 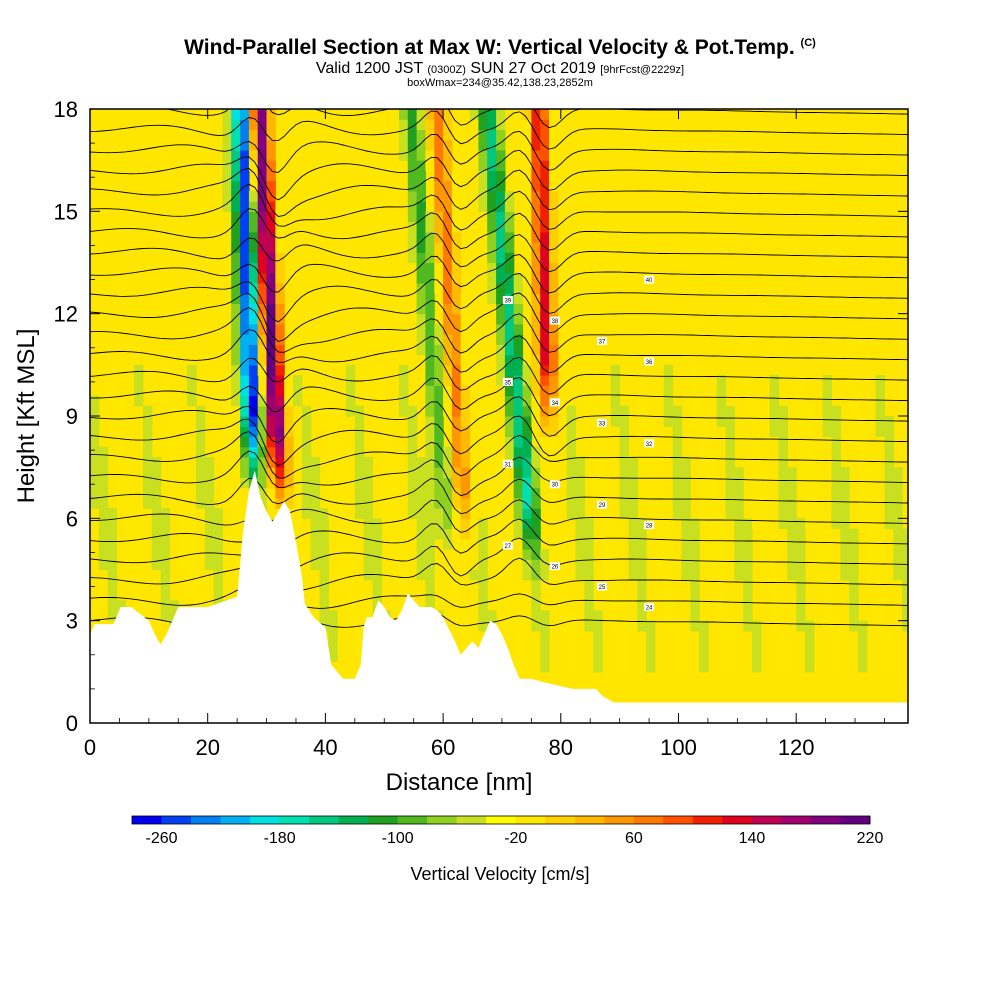 What do you see at coordinates (90, 747) in the screenshot?
I see `x-tick-label: 0` at bounding box center [90, 747].